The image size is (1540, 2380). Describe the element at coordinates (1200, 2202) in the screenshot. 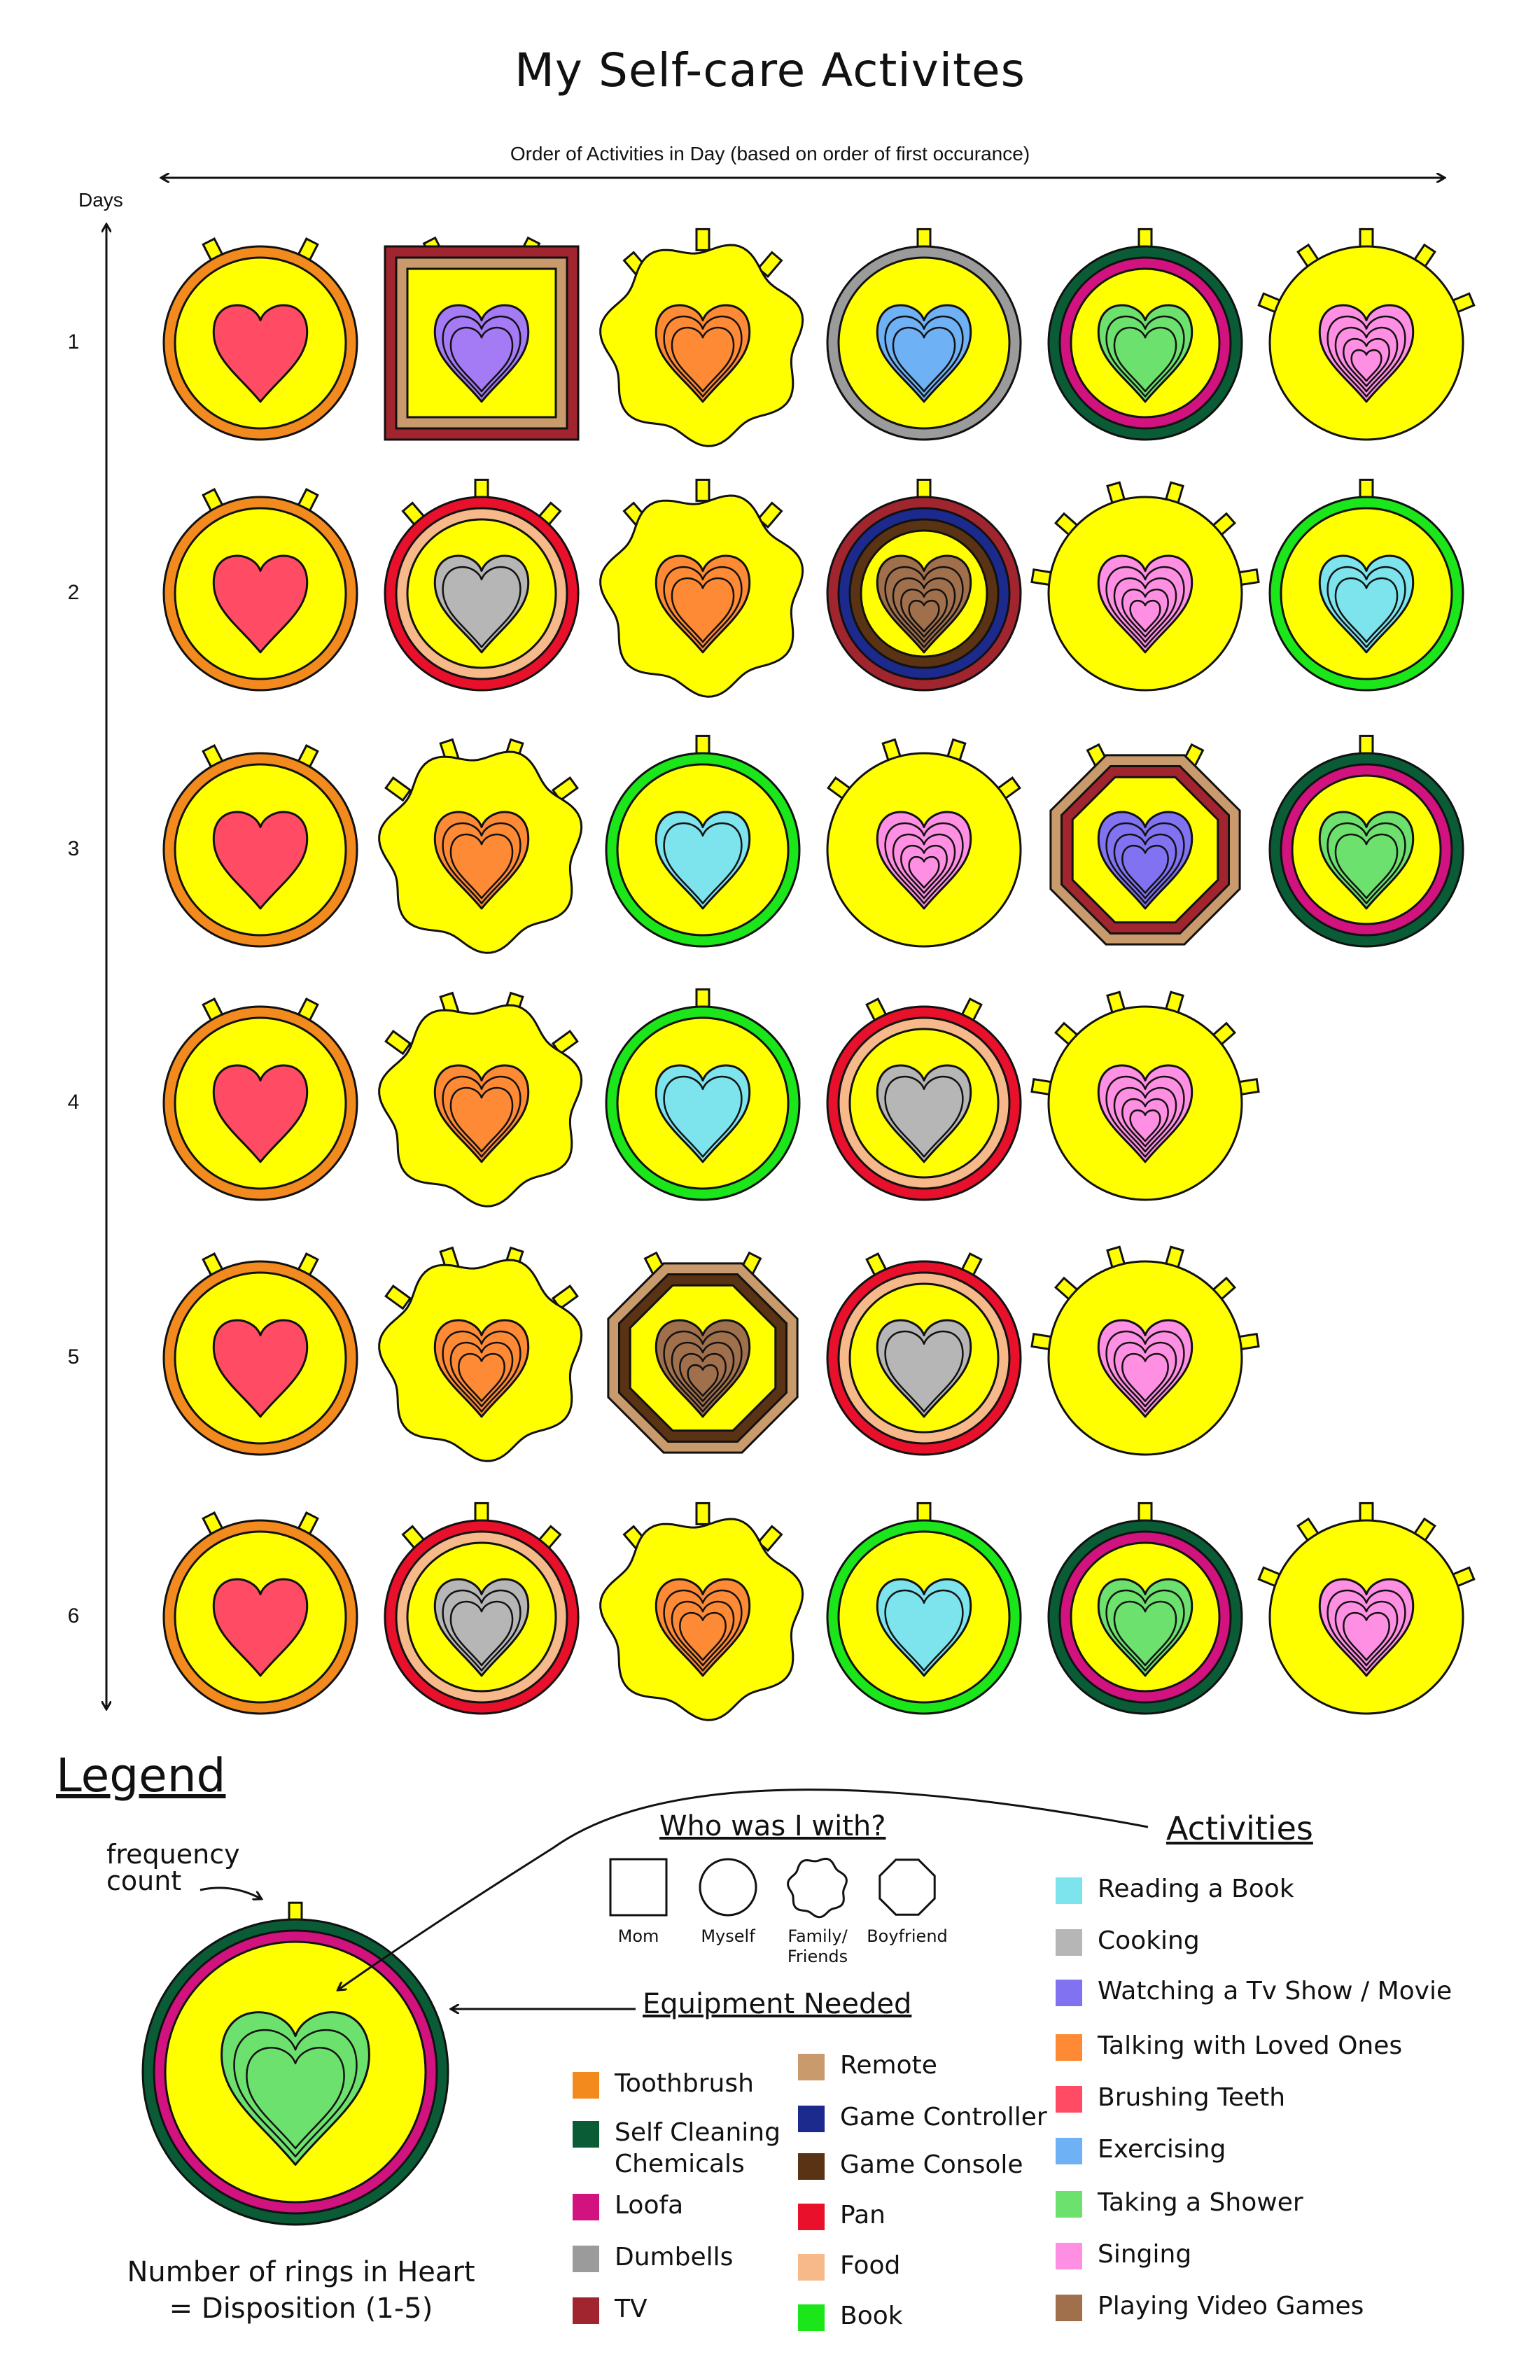

I see `activity-label-taking-a-shower: Taking a Shower` at that location.